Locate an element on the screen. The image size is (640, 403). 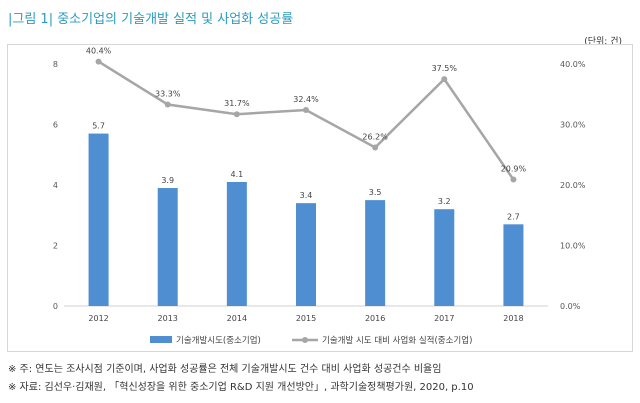
line-value-label: 37.5% is located at coordinates (445, 68).